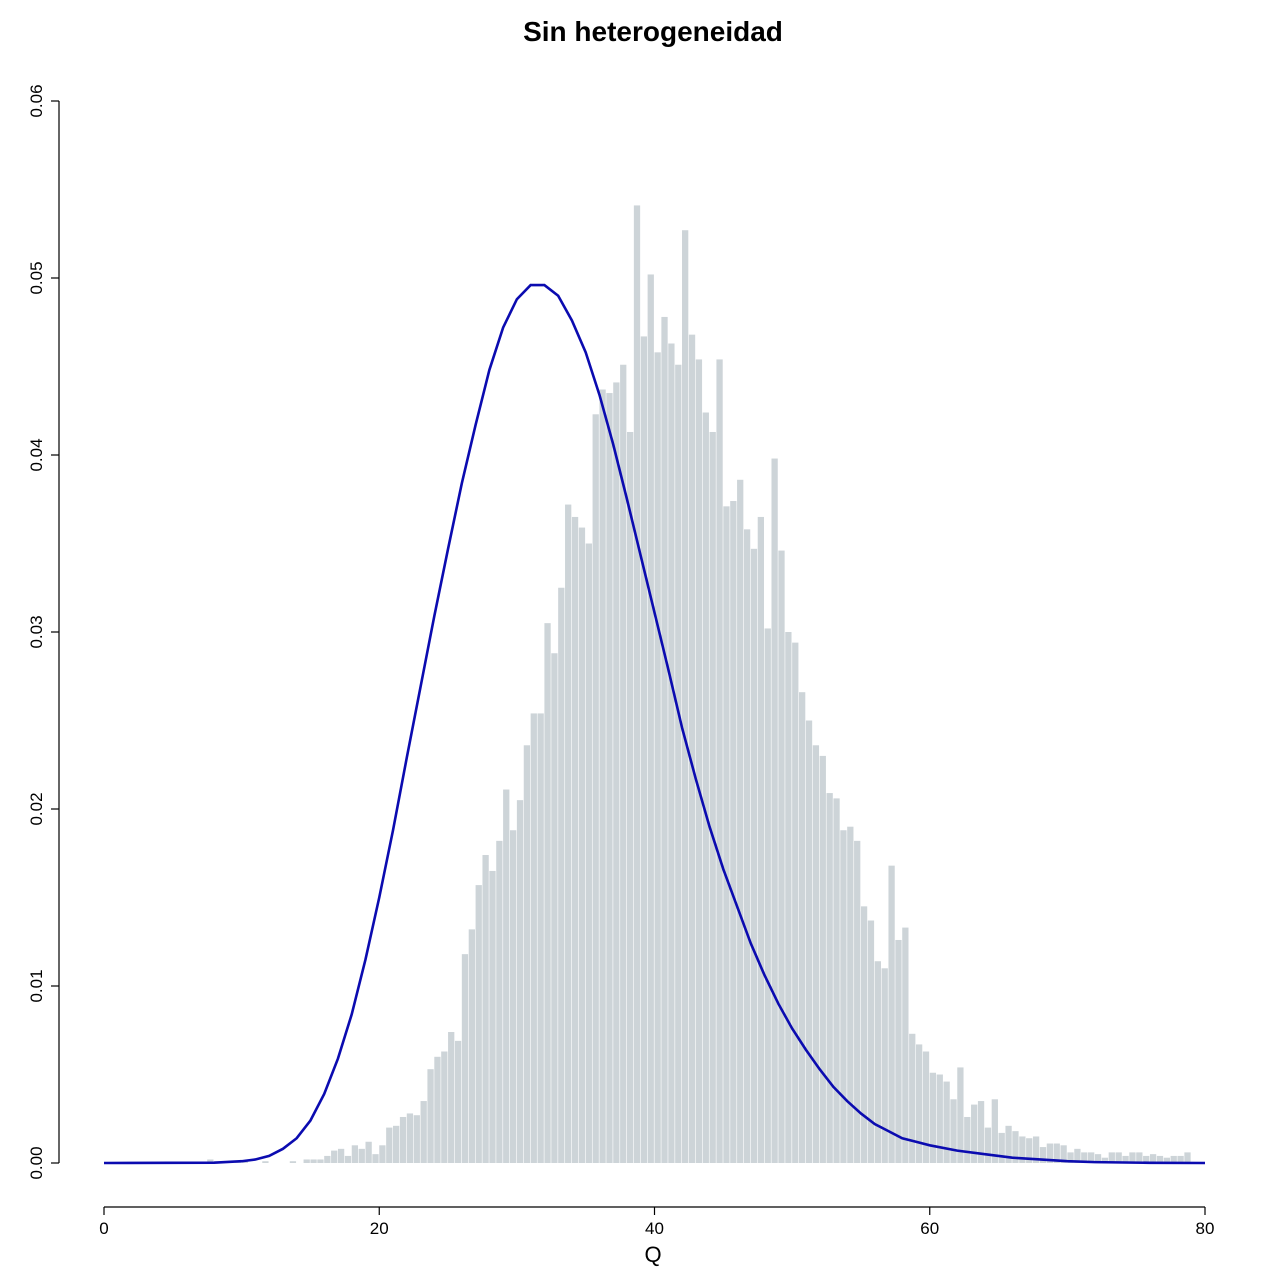 The width and height of the screenshot is (1280, 1280). Describe the element at coordinates (36, 100) in the screenshot. I see `y-tick-label: 0.06` at that location.